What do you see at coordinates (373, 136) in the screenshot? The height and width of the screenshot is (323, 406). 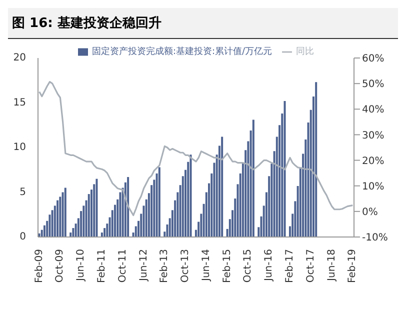 I see `y2-tick-label: 30%` at bounding box center [373, 136].